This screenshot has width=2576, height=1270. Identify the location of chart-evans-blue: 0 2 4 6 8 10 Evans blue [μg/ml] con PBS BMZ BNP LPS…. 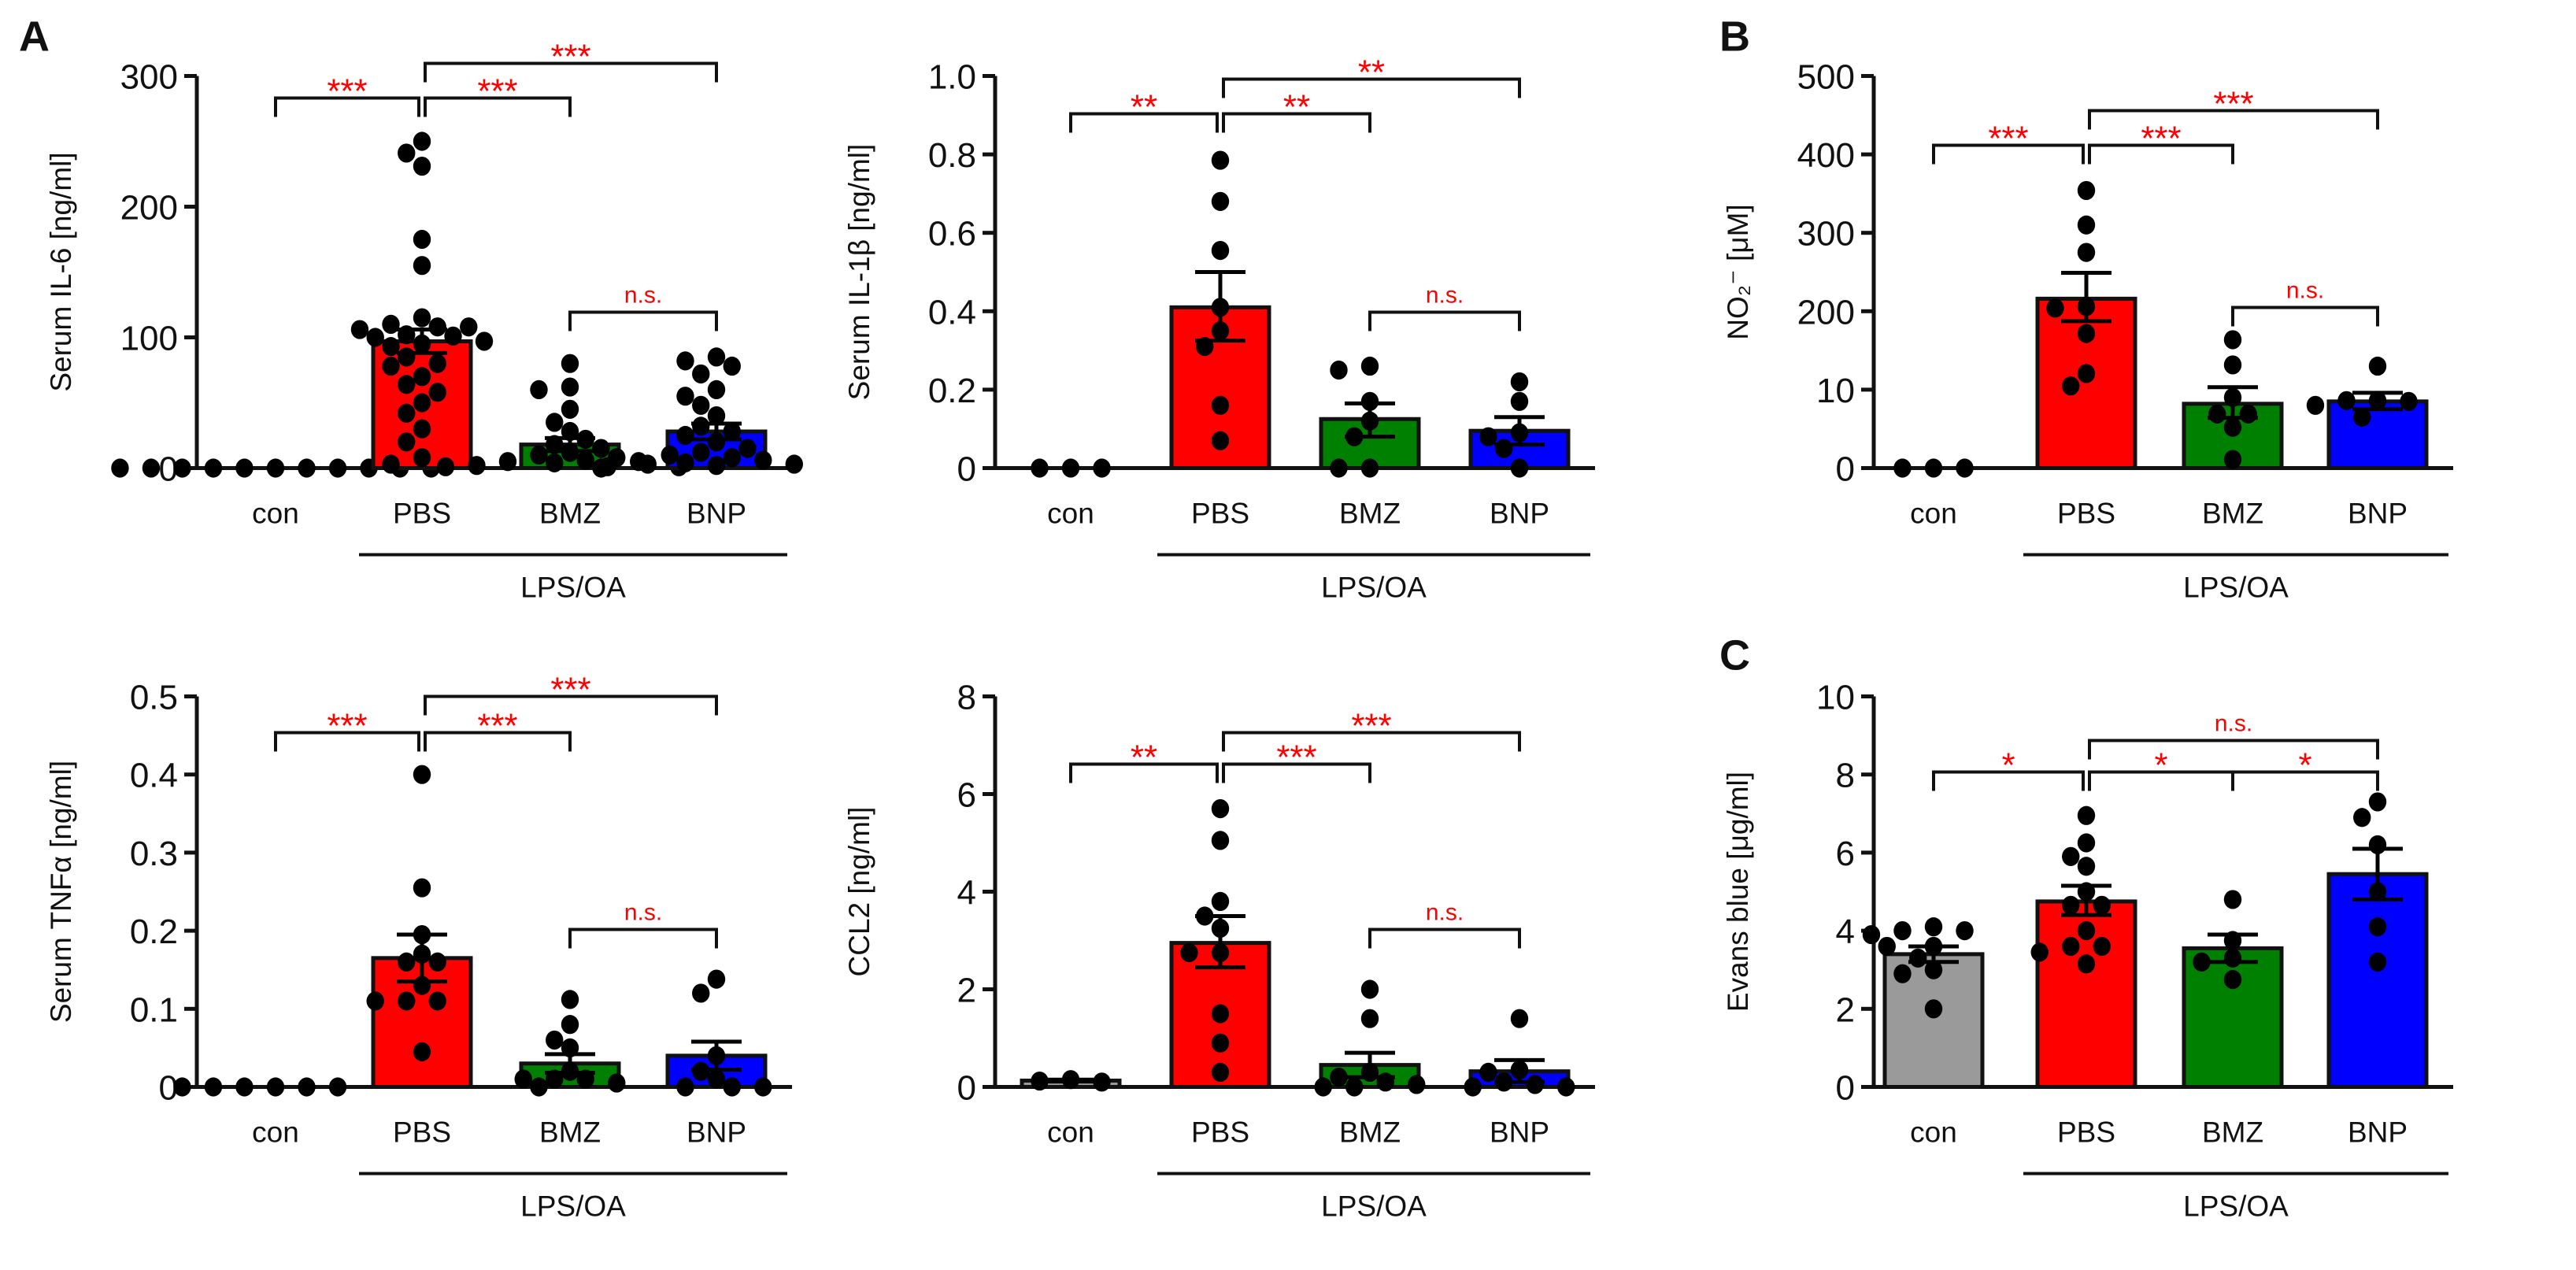
(2087, 951).